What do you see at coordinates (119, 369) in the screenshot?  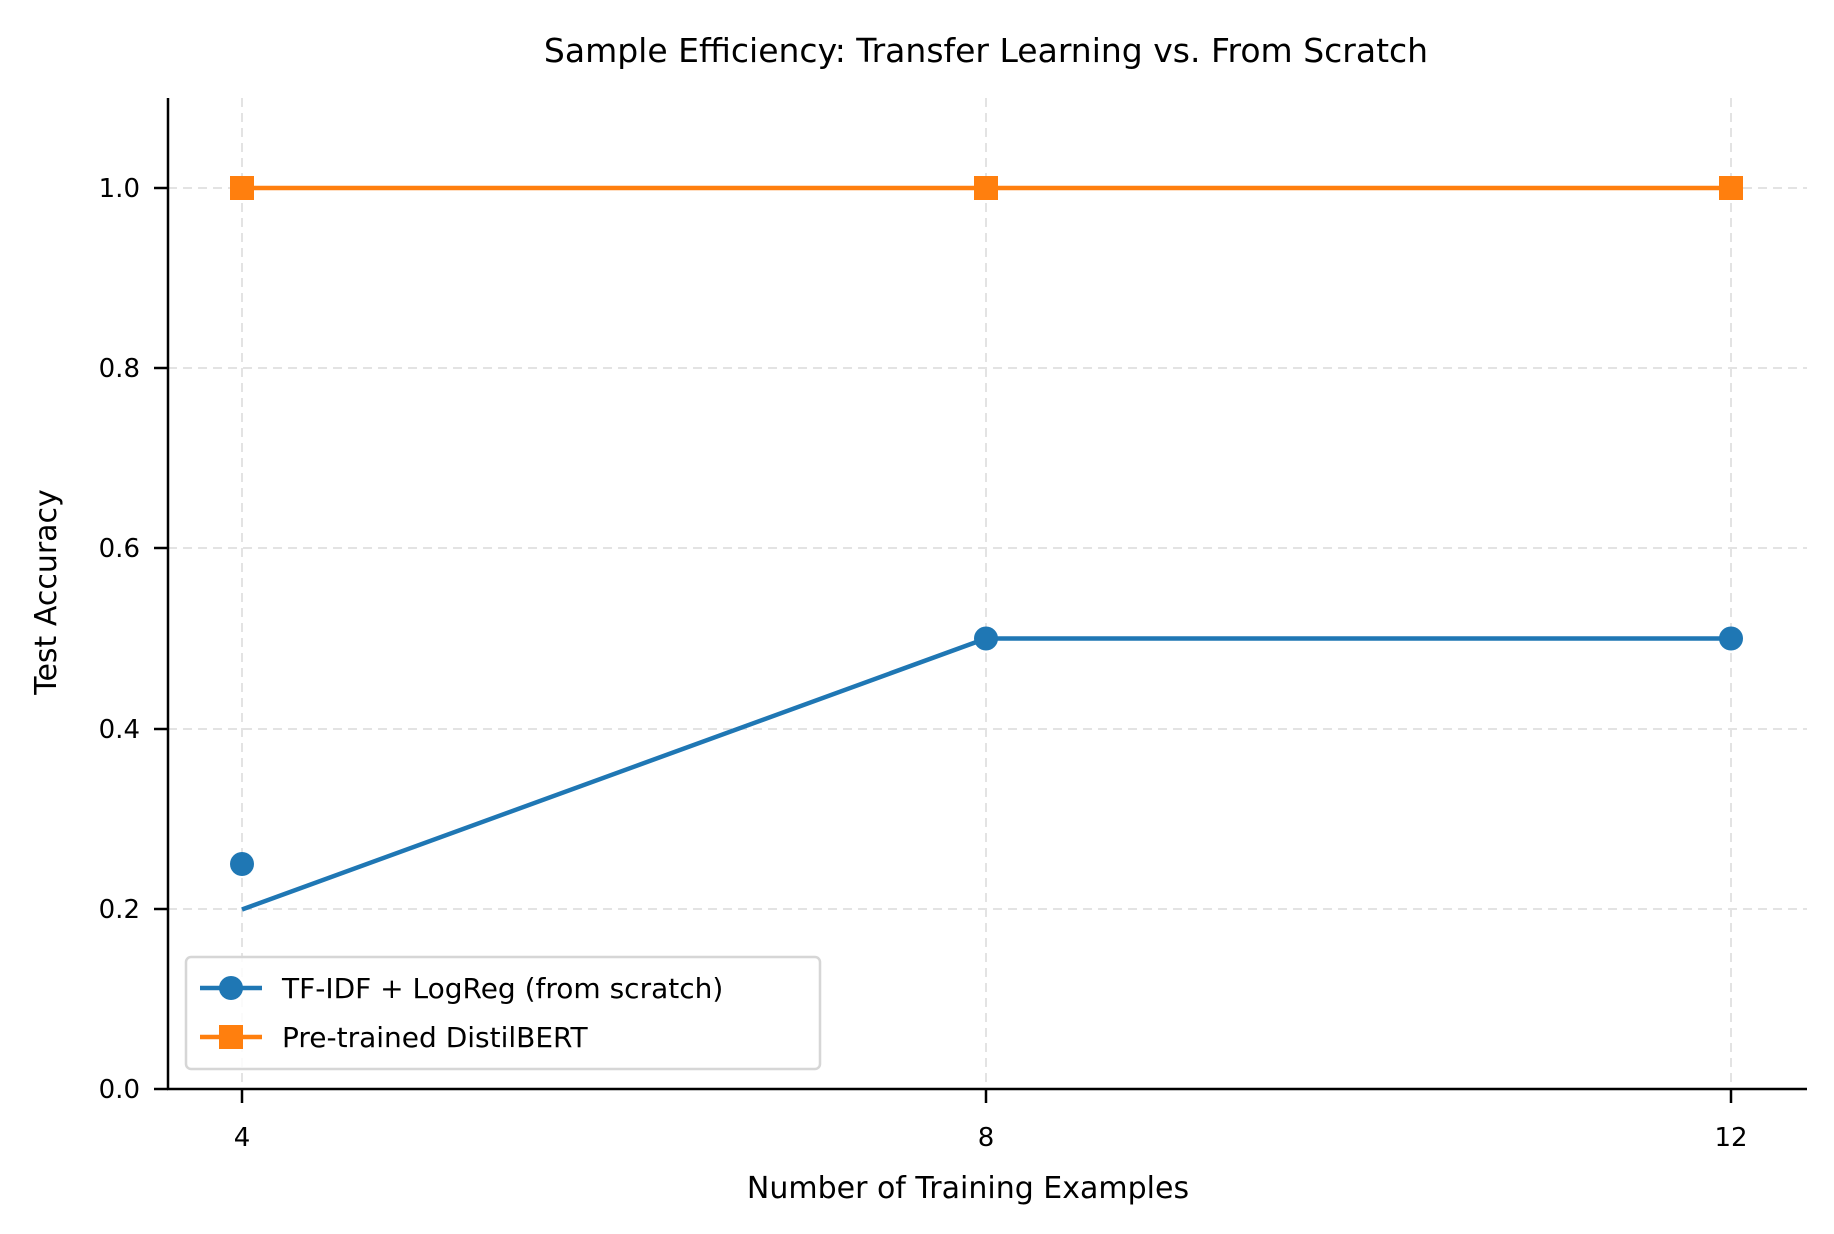 I see `y-tick-label: 0.8` at bounding box center [119, 369].